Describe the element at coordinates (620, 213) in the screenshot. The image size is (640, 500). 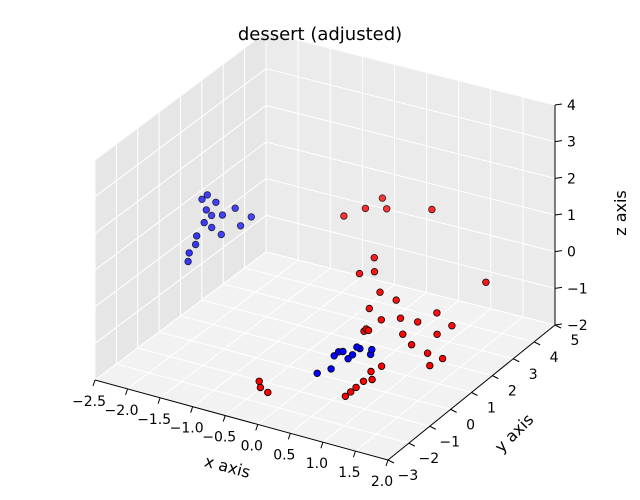
I see `z-axis-label: z axis` at that location.